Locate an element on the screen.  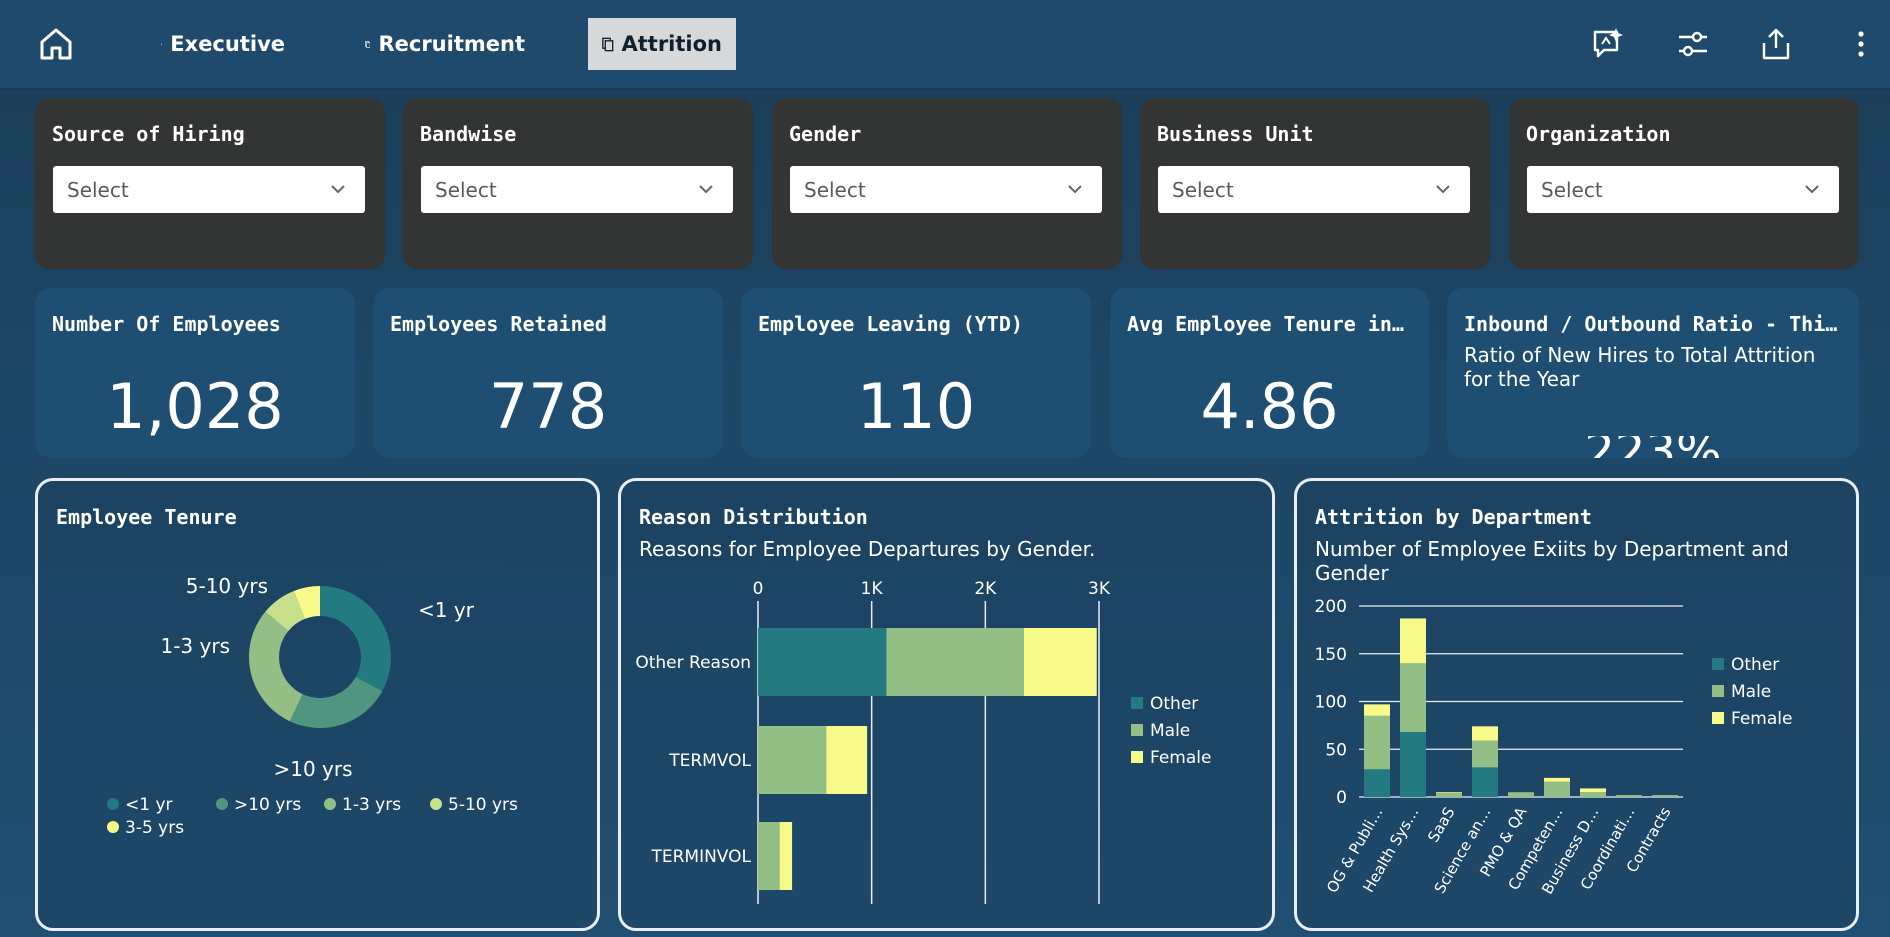
bar-business-d-male is located at coordinates (1593, 794).